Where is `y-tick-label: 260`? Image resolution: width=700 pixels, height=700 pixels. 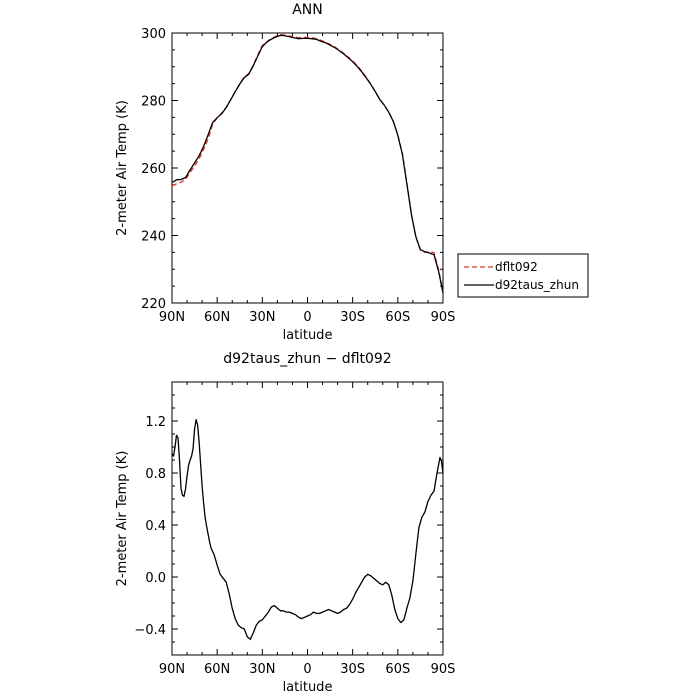
y-tick-label: 260 is located at coordinates (153, 169).